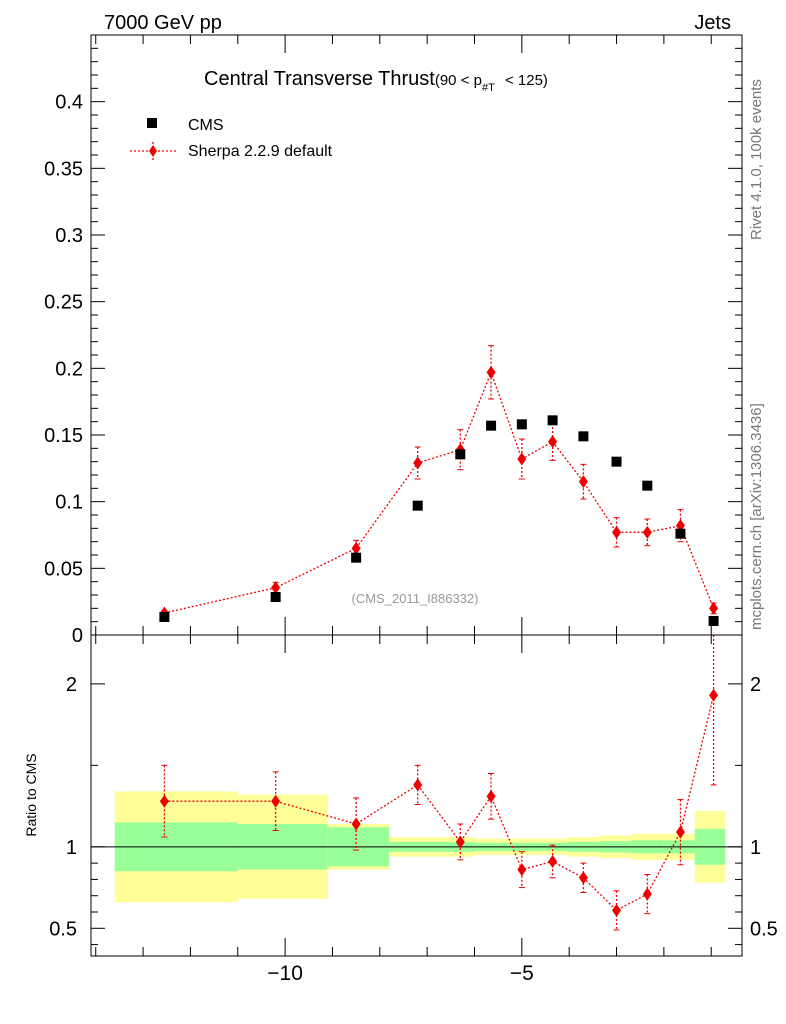  I want to click on title-cut-prefix: (90 < p, so click(458, 80).